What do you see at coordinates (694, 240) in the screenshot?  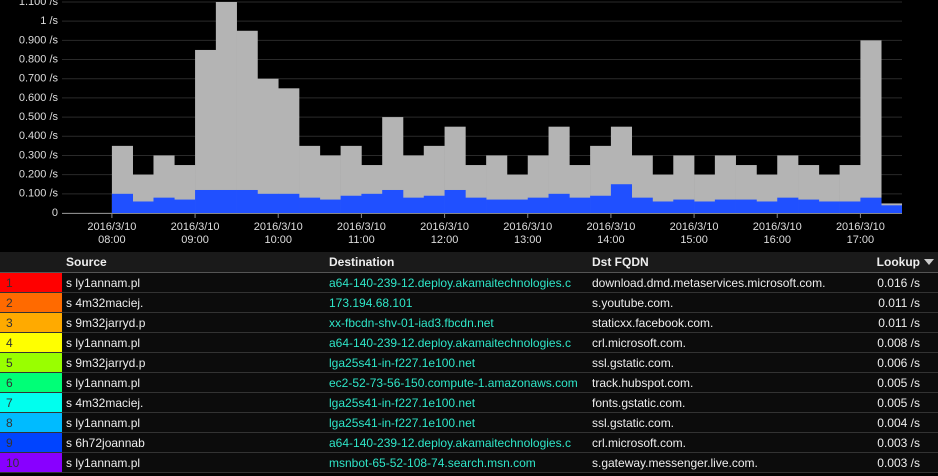 I see `x-tick-label: 15:00` at bounding box center [694, 240].